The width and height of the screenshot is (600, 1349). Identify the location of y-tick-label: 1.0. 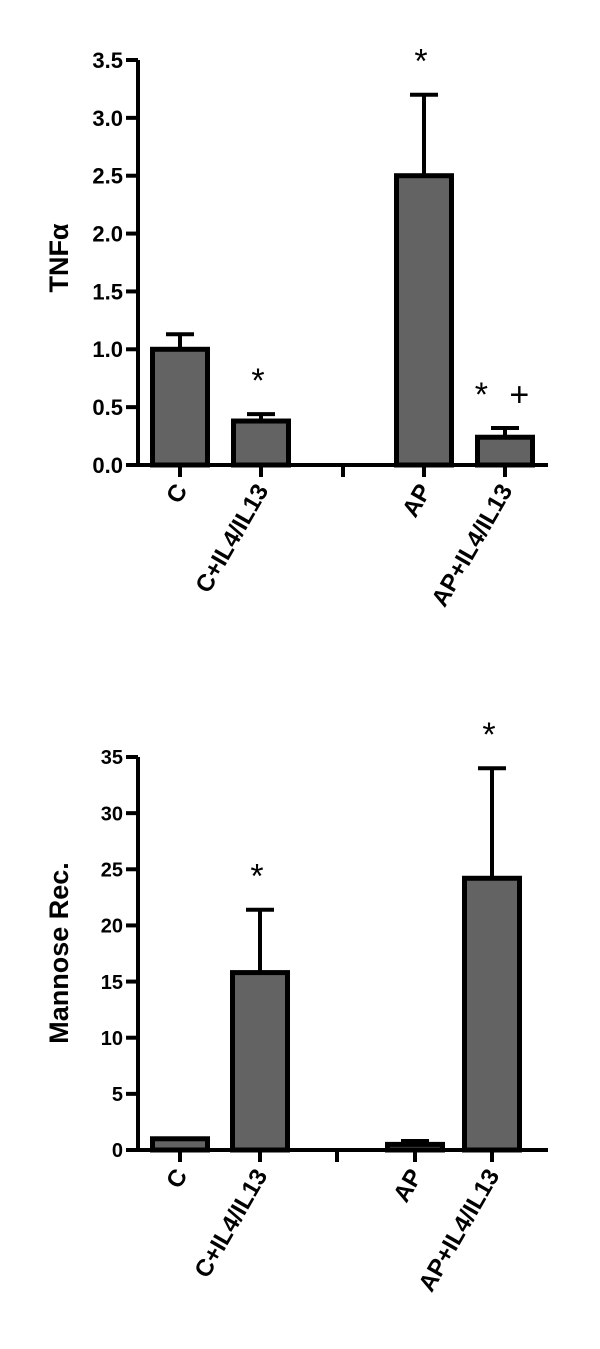
(107, 349).